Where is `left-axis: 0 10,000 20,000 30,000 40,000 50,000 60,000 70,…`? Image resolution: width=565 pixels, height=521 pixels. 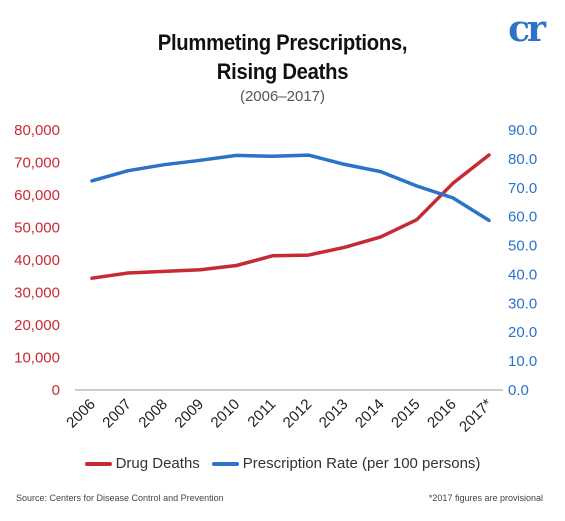
left-axis: 0 10,000 20,000 30,000 40,000 50,000 60,000 70,… is located at coordinates (37, 260).